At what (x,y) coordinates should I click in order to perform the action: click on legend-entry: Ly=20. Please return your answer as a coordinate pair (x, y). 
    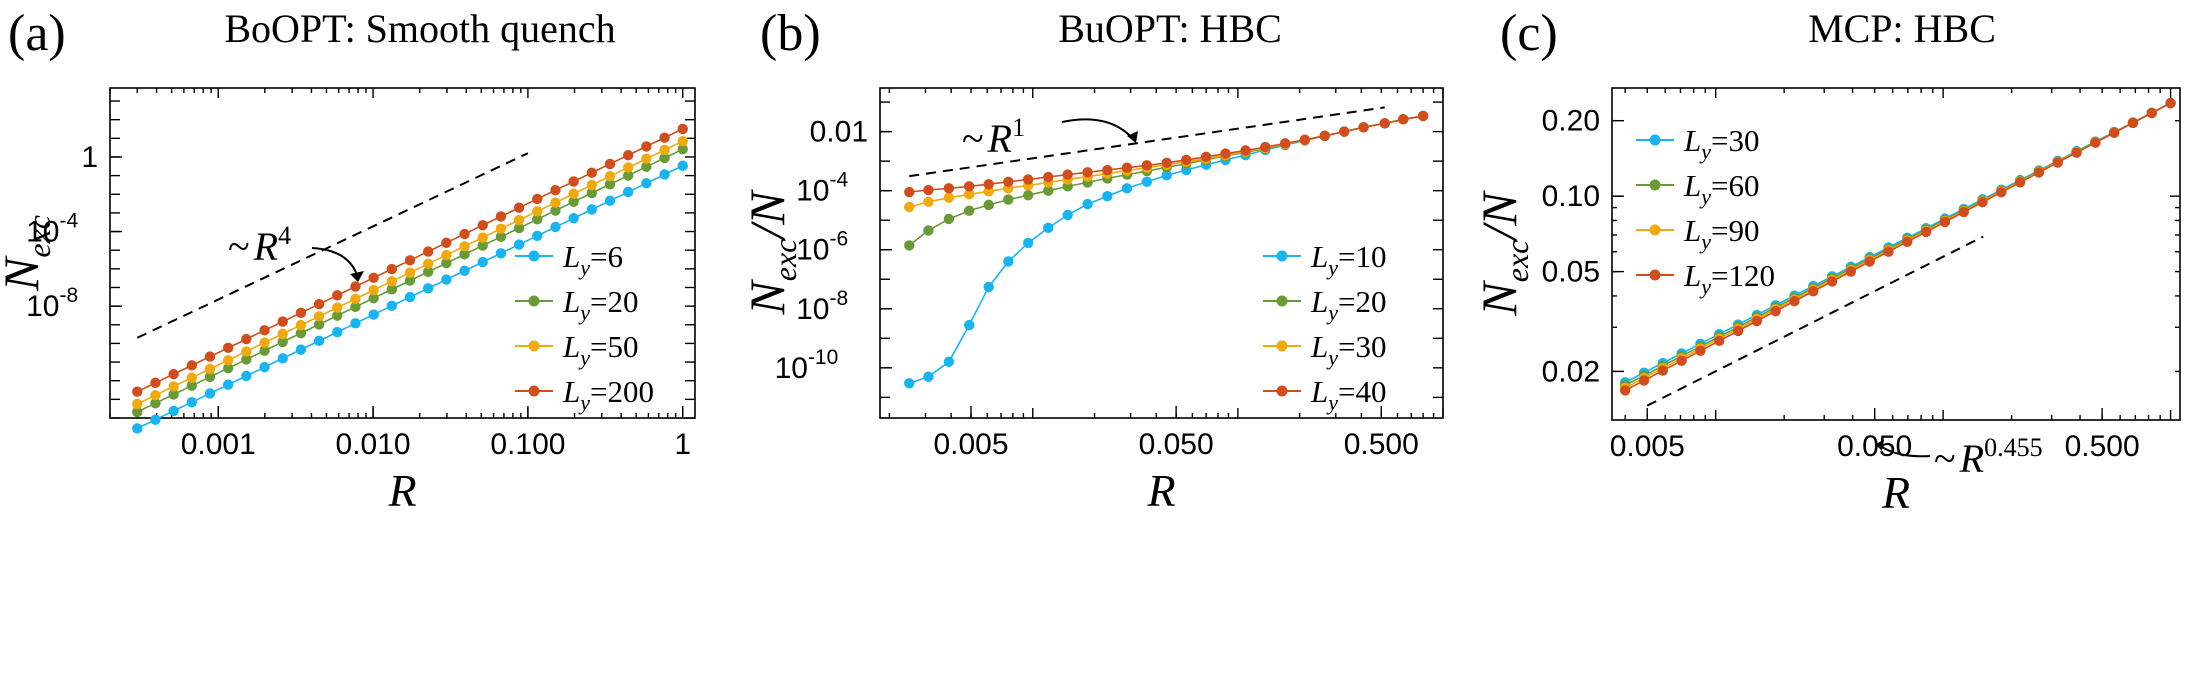
    Looking at the image, I should click on (1348, 304).